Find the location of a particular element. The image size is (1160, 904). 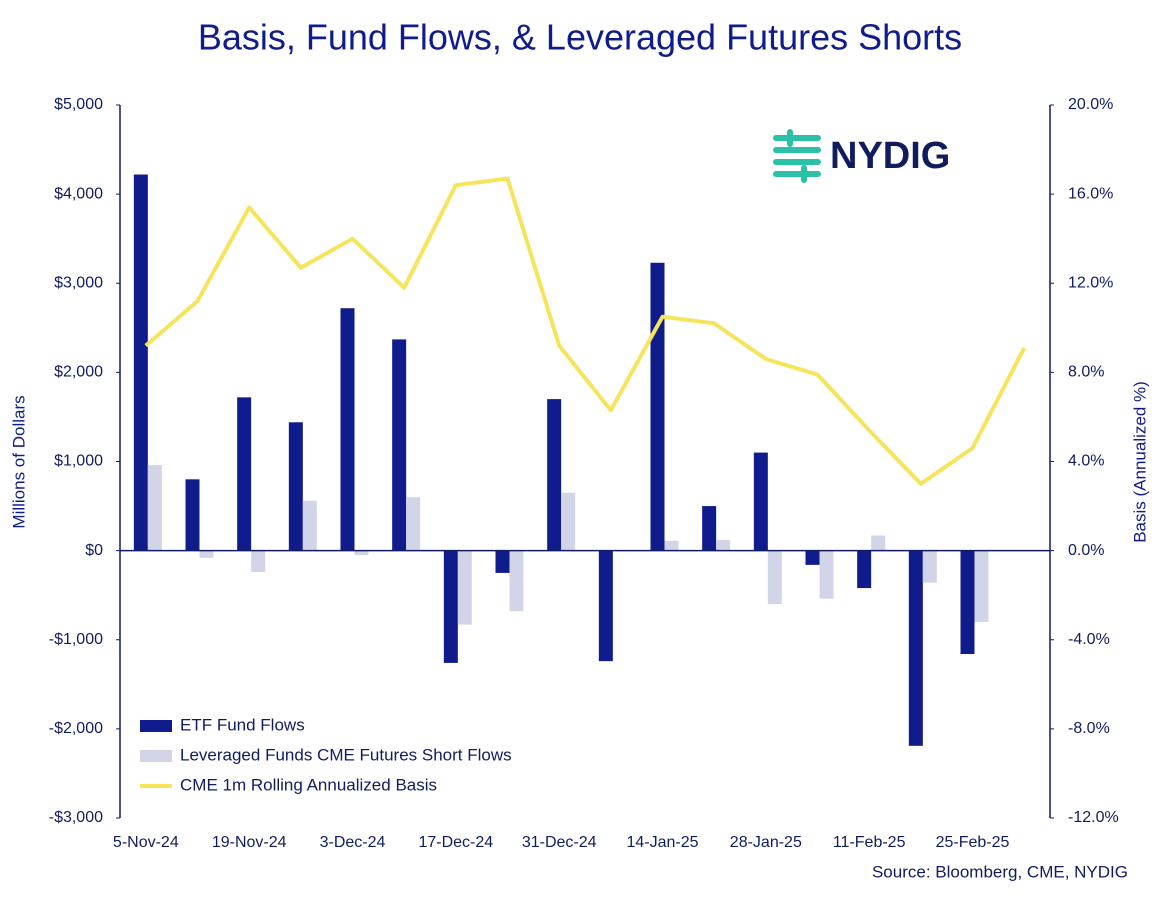

y-tick-label: $4,000 is located at coordinates (78, 193).